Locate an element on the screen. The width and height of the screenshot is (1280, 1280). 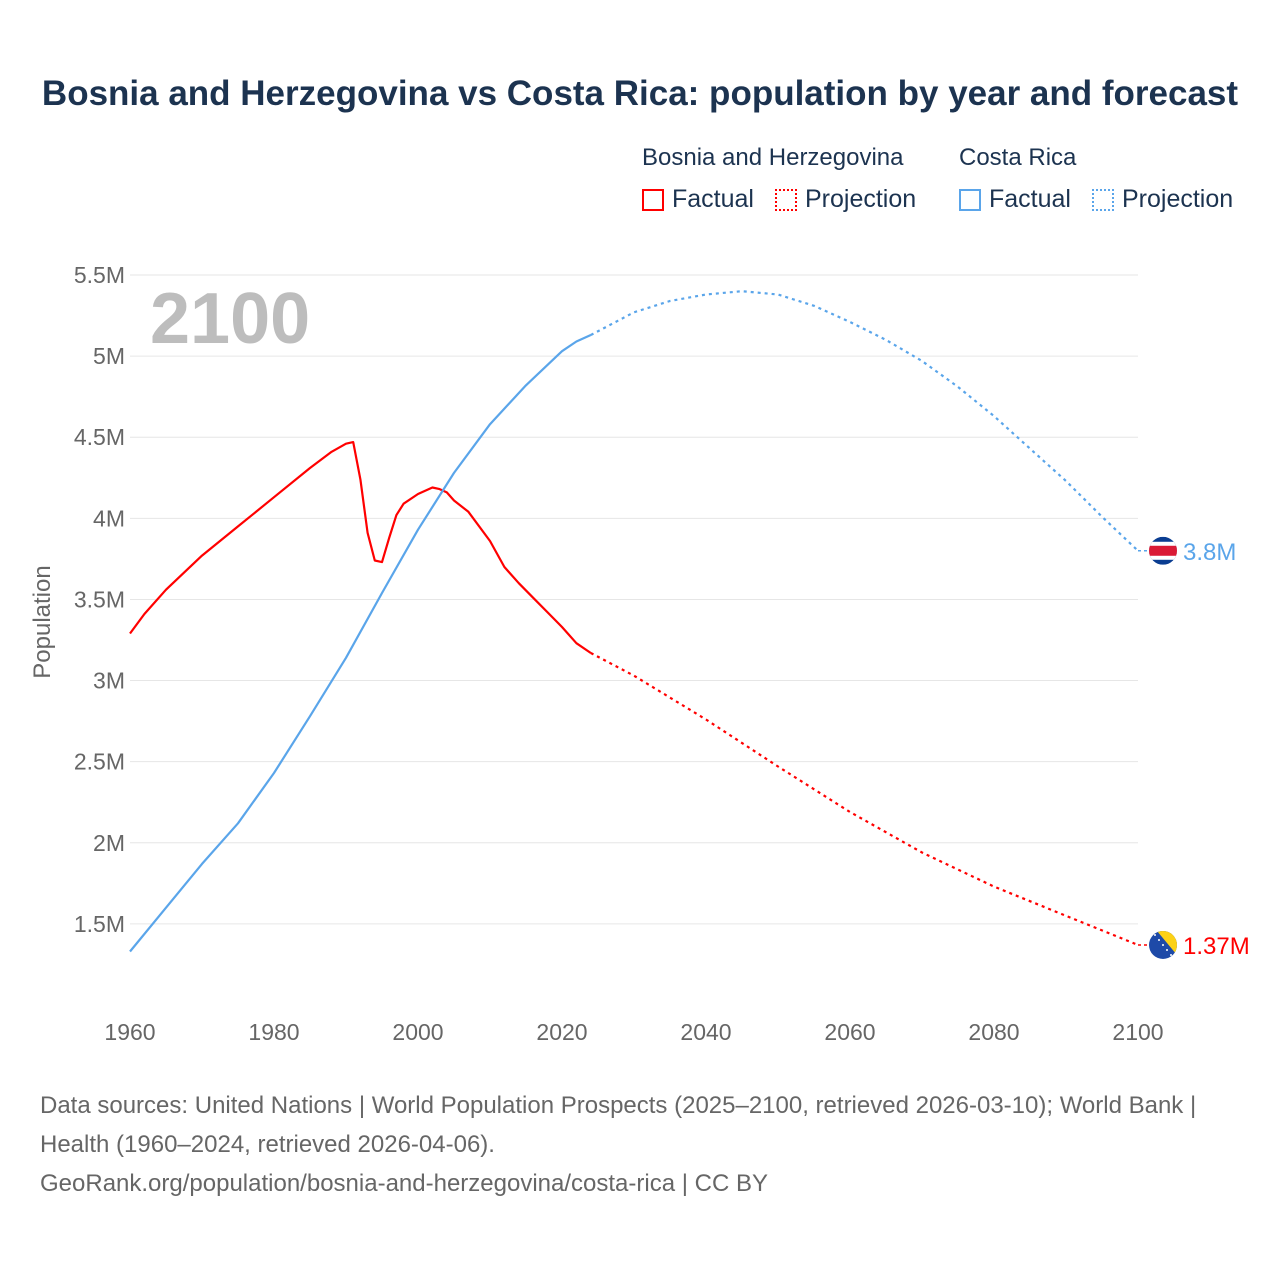
x-tick-label: 2100 is located at coordinates (1137, 1032).